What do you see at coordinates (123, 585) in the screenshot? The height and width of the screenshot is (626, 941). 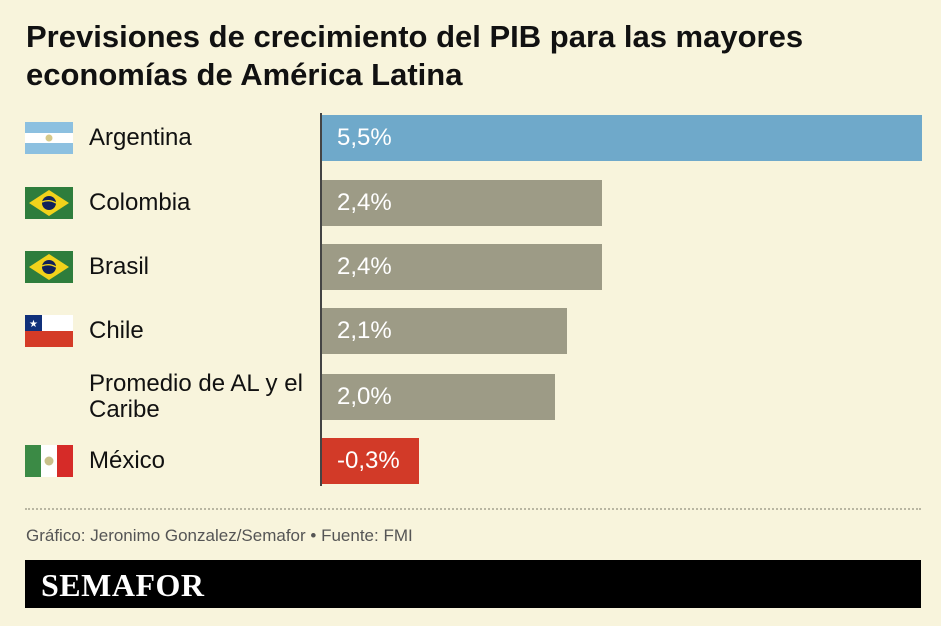 I see `semafor-logo: SEMAFOR` at bounding box center [123, 585].